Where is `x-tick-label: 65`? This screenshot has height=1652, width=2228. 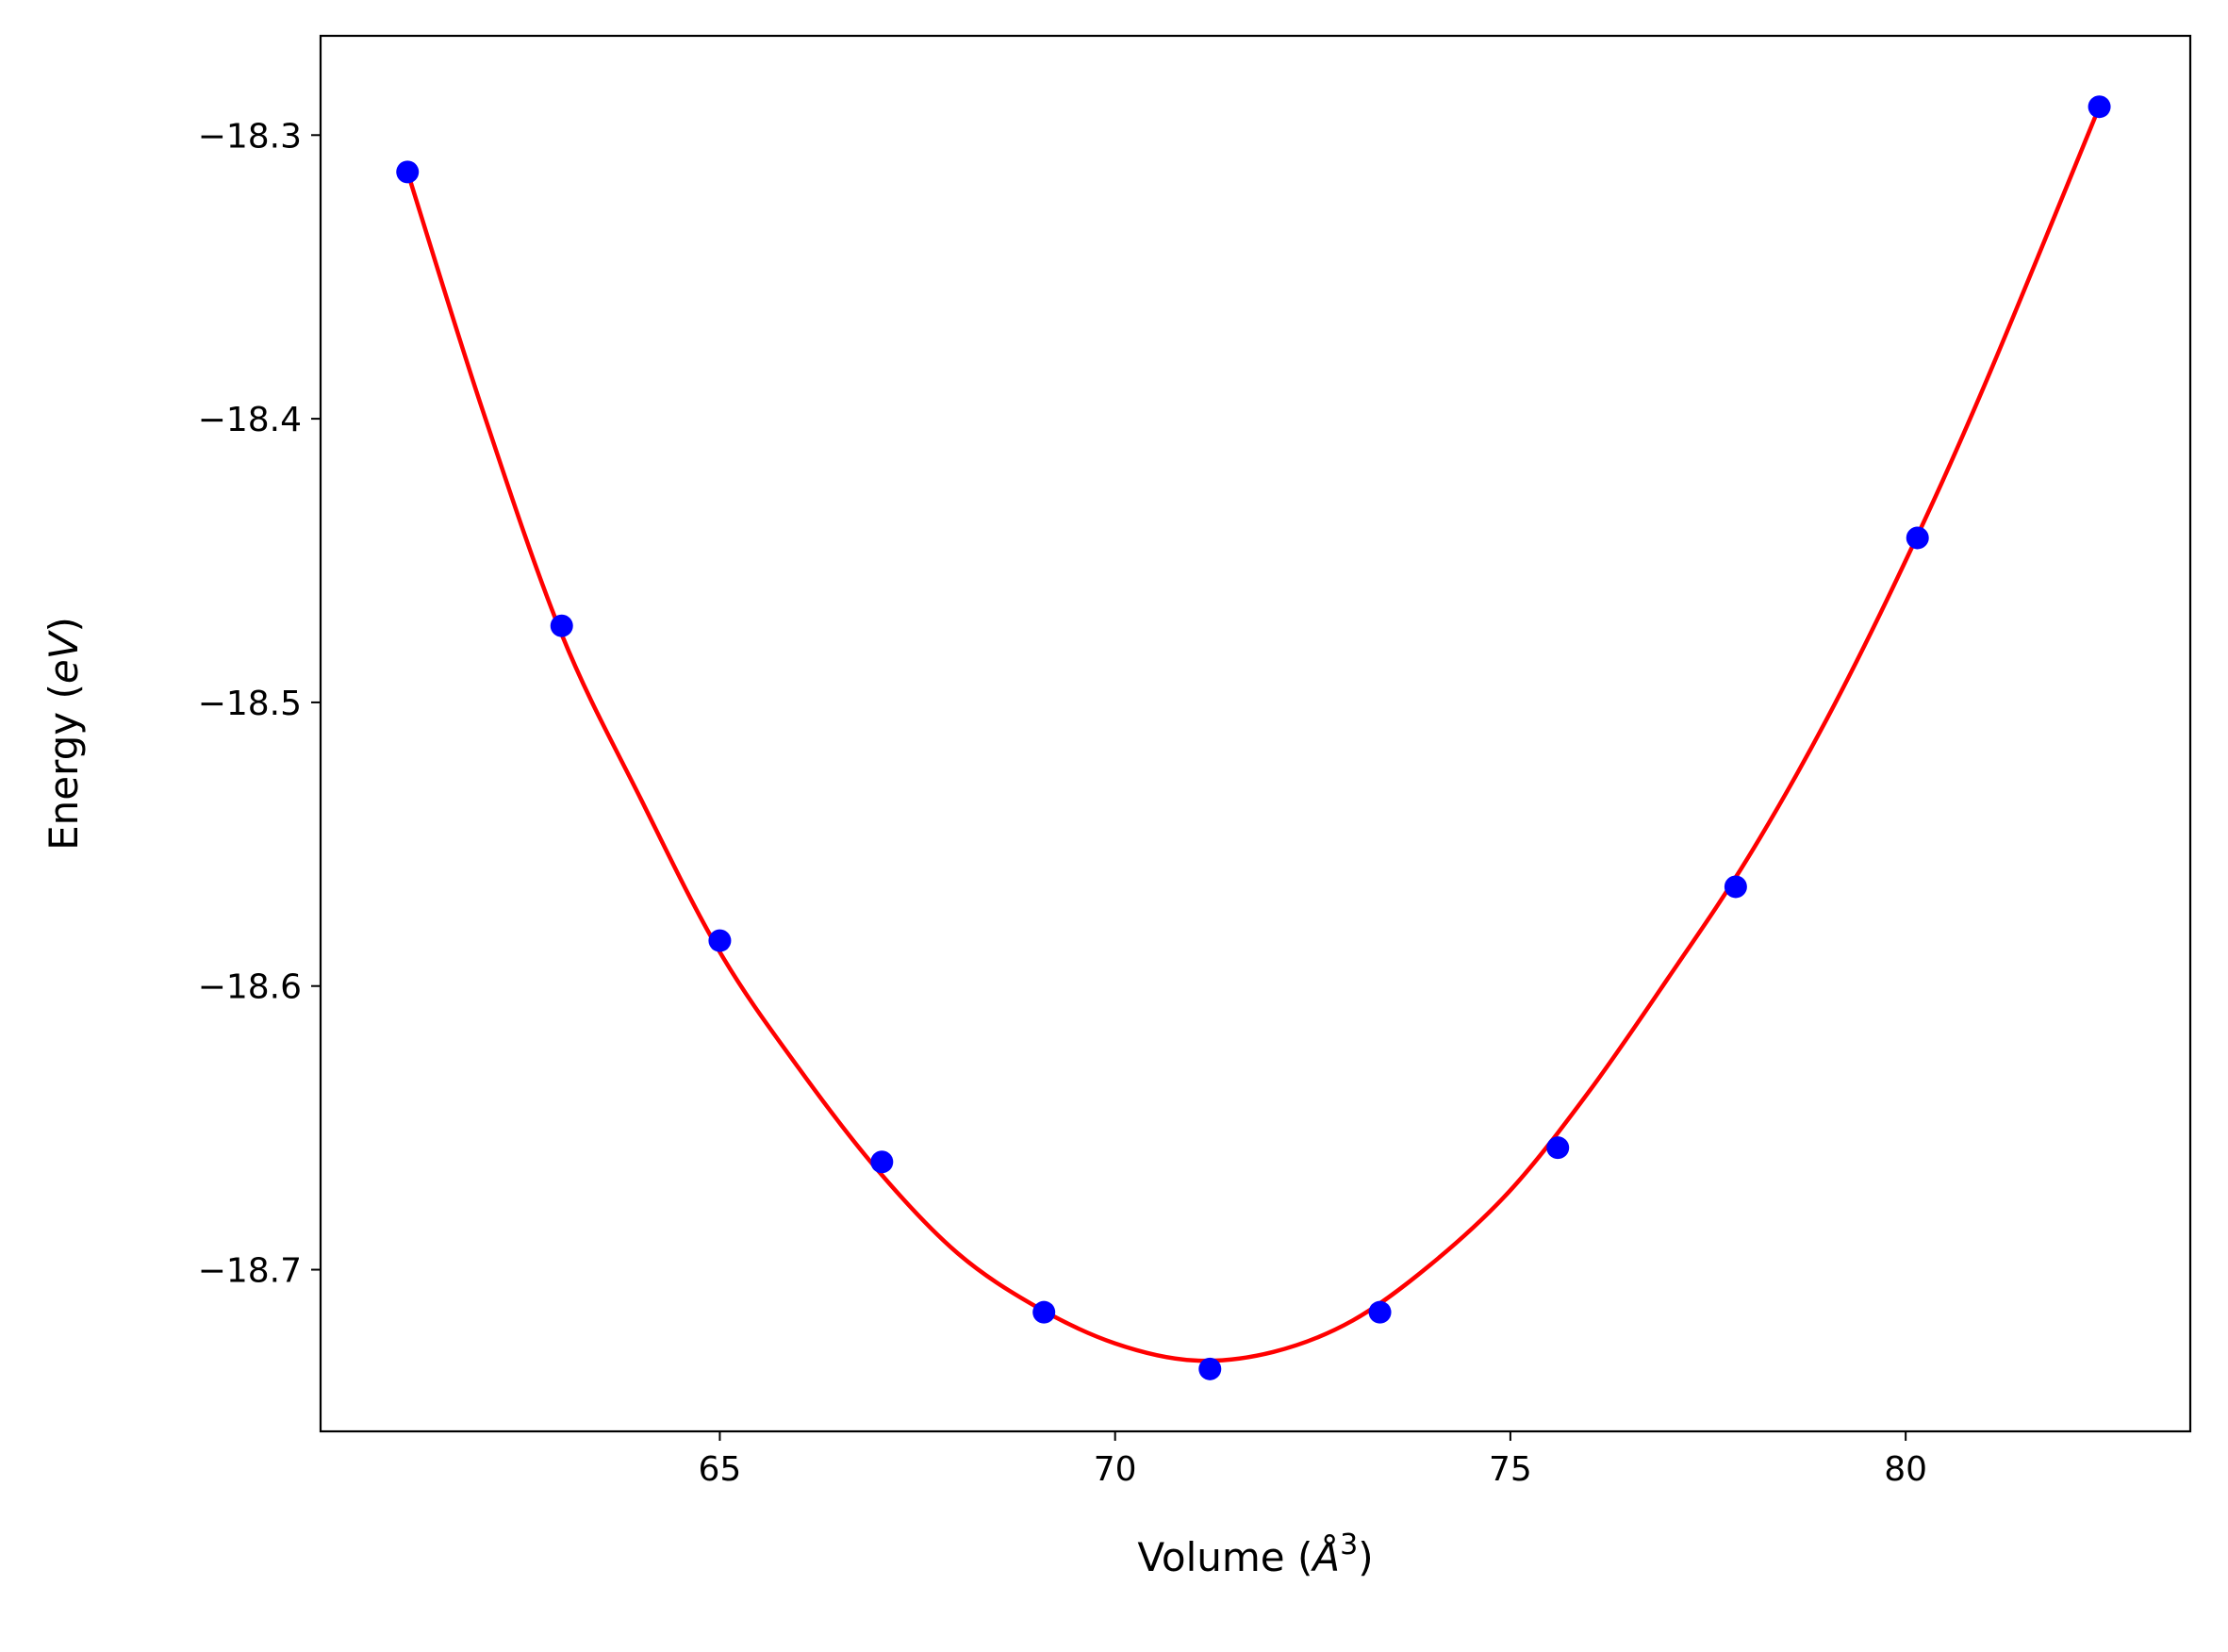
x-tick-label: 65 is located at coordinates (720, 1469).